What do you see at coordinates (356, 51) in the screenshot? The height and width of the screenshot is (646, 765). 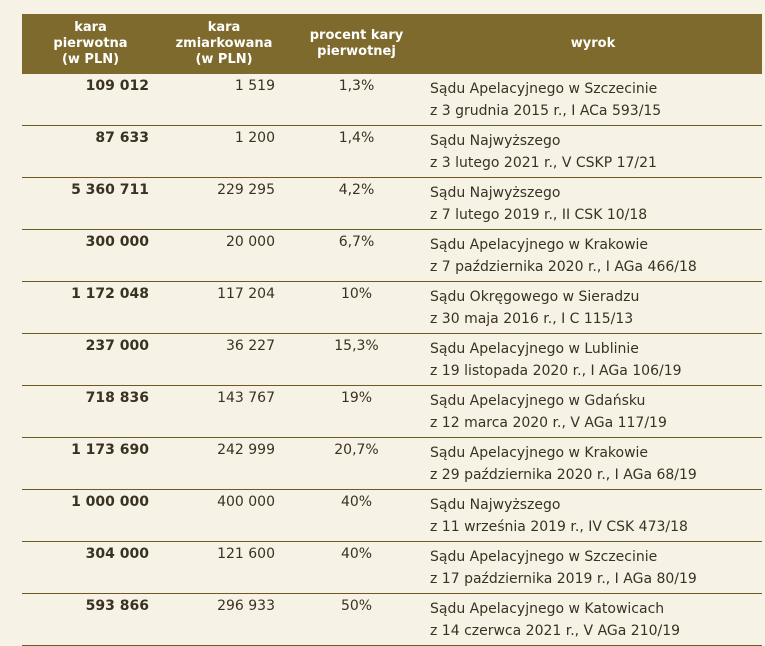 I see `header-percent-line: pierwotnej` at bounding box center [356, 51].